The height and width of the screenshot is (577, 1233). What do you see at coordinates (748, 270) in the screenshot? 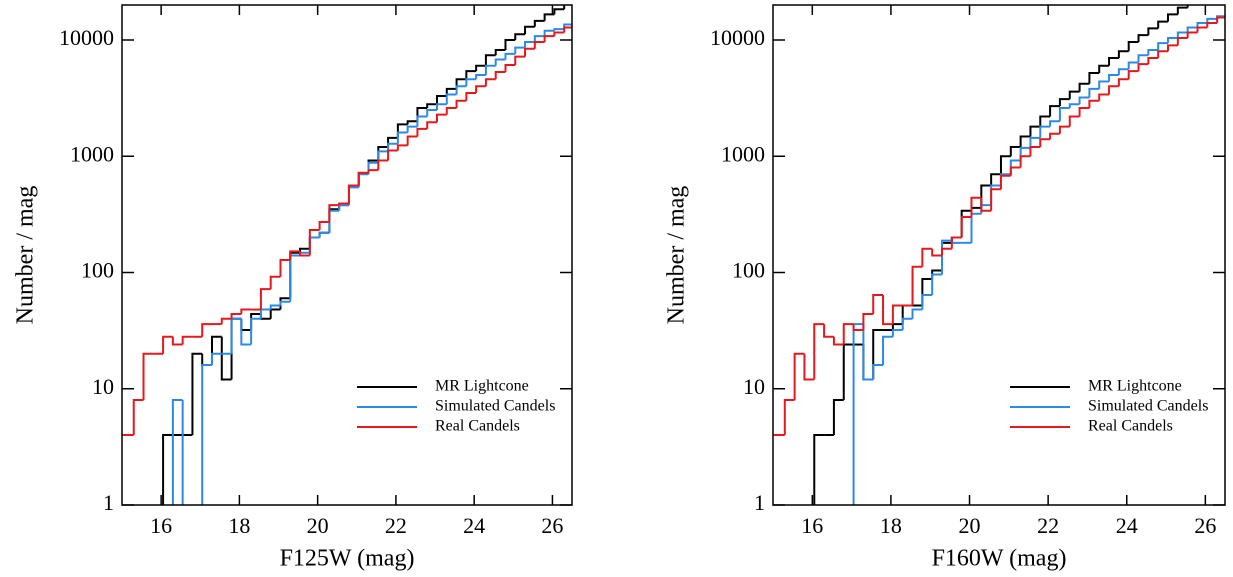
I see `y-tick-label: 100` at bounding box center [748, 270].